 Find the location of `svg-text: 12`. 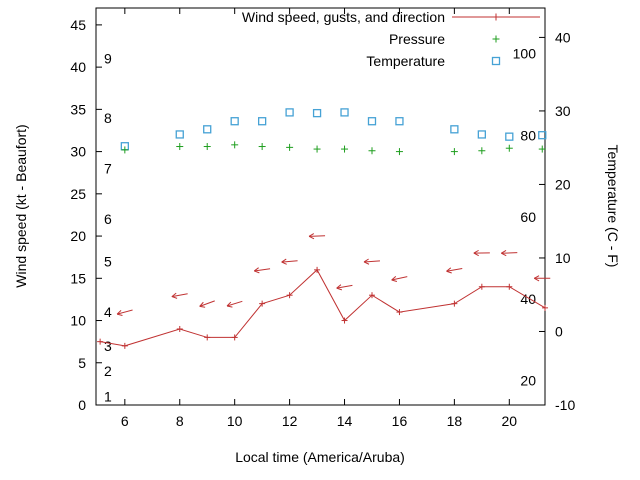

svg-text: 12 is located at coordinates (290, 421).